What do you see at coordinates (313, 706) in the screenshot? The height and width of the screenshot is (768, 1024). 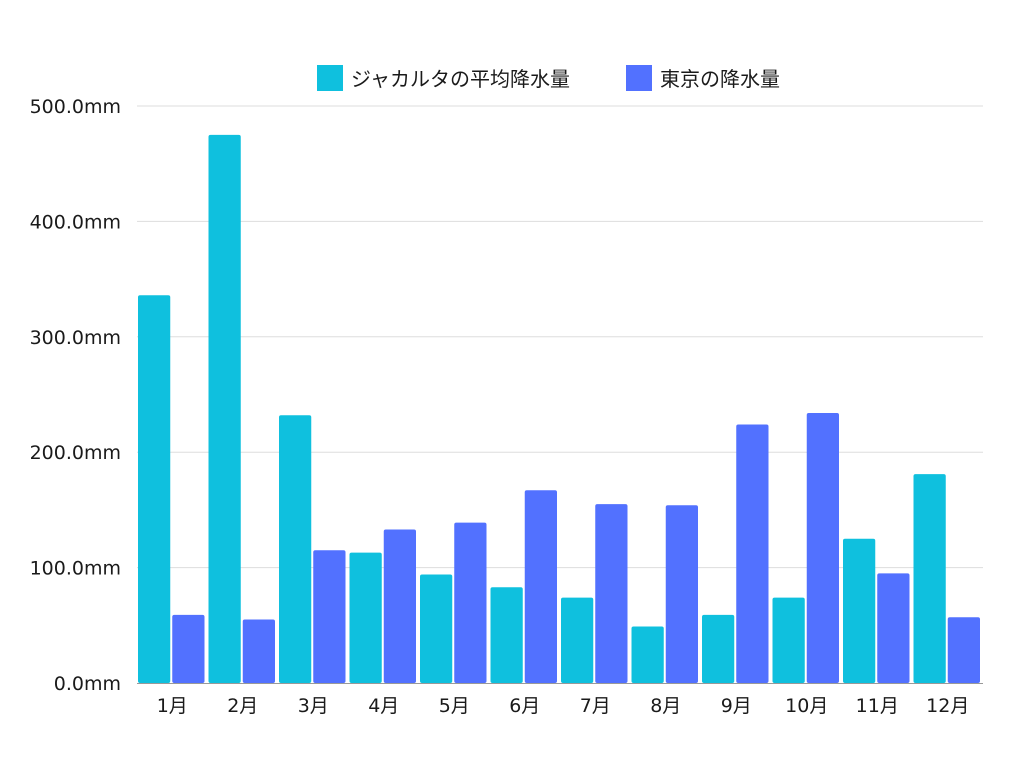 I see `x-tick-label: 3月` at bounding box center [313, 706].